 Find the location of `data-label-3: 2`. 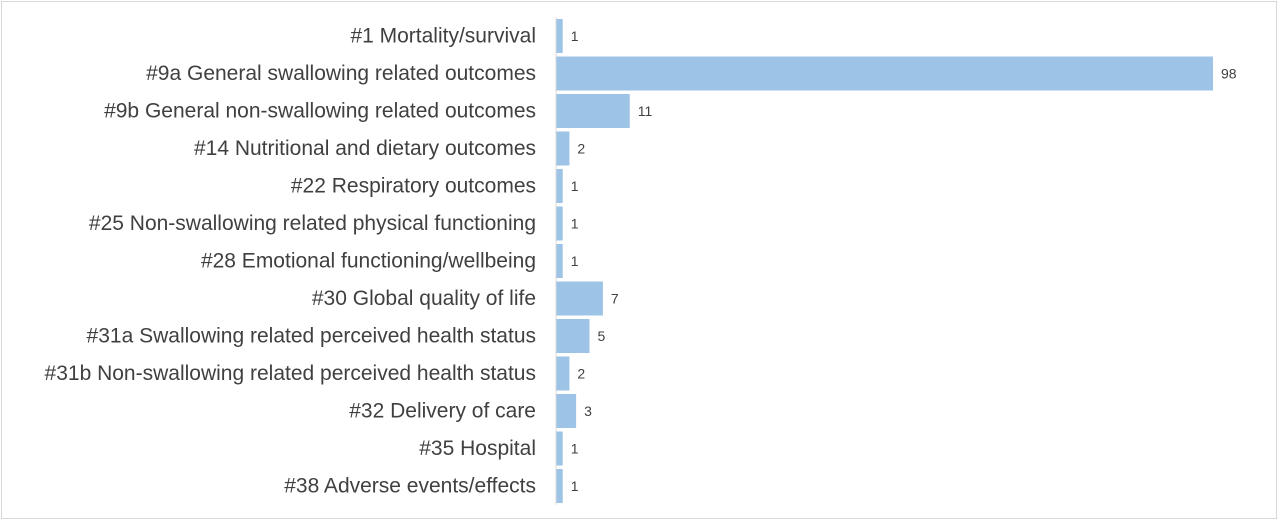

data-label-3: 2 is located at coordinates (581, 149).